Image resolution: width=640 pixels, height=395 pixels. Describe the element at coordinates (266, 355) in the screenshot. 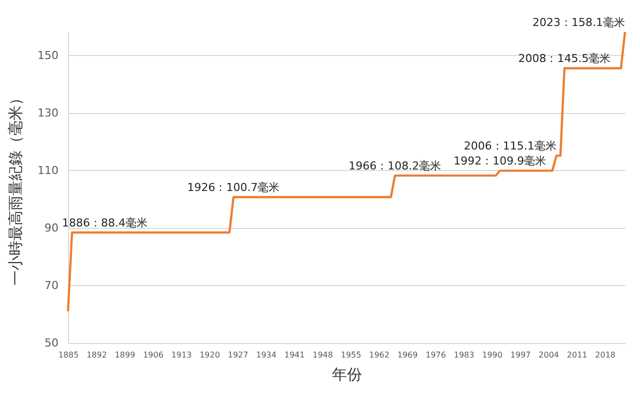

I see `x-tick-label: 1934` at that location.